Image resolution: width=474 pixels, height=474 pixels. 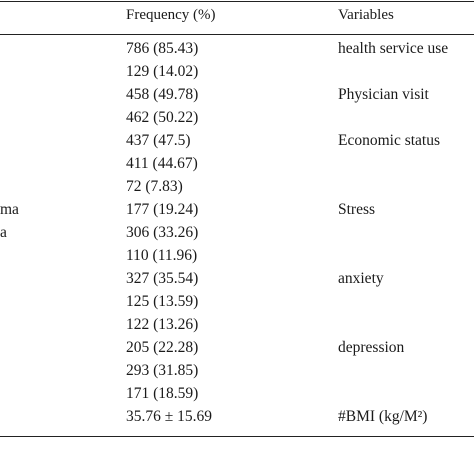 What do you see at coordinates (169, 416) in the screenshot?
I see `frequency-cell: 35.76 ± 15.69` at bounding box center [169, 416].